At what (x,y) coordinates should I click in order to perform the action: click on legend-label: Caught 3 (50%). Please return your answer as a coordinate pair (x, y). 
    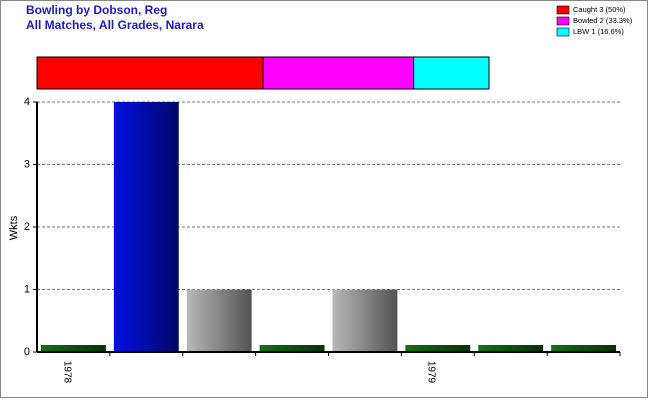
    Looking at the image, I should click on (599, 9).